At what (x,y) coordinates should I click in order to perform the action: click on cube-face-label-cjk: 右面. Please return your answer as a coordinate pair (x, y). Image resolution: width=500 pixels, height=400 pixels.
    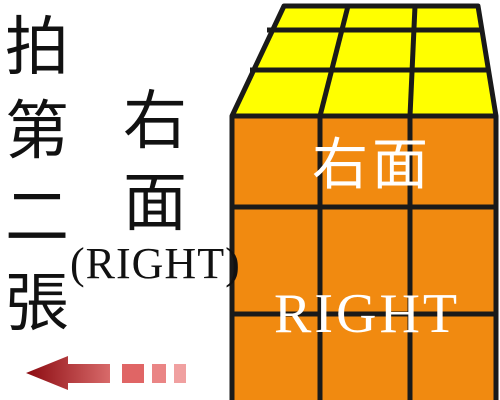
    Looking at the image, I should click on (372, 165).